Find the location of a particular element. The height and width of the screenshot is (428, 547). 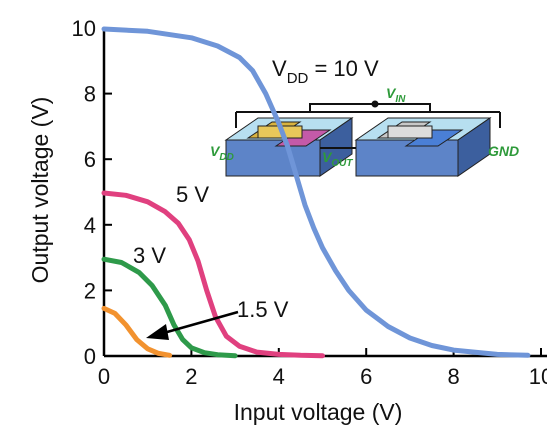

x-tick-label: 8 is located at coordinates (453, 376).